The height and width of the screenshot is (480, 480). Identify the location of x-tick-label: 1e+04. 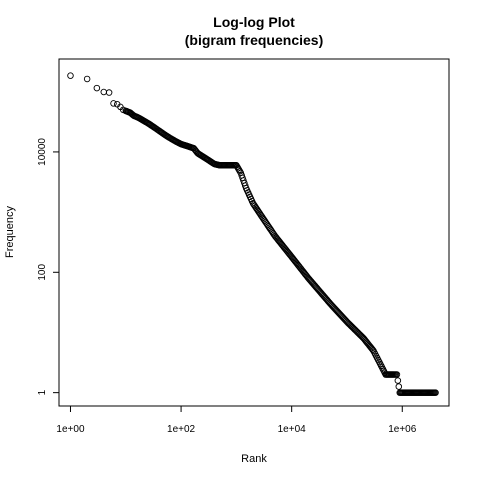
(292, 429).